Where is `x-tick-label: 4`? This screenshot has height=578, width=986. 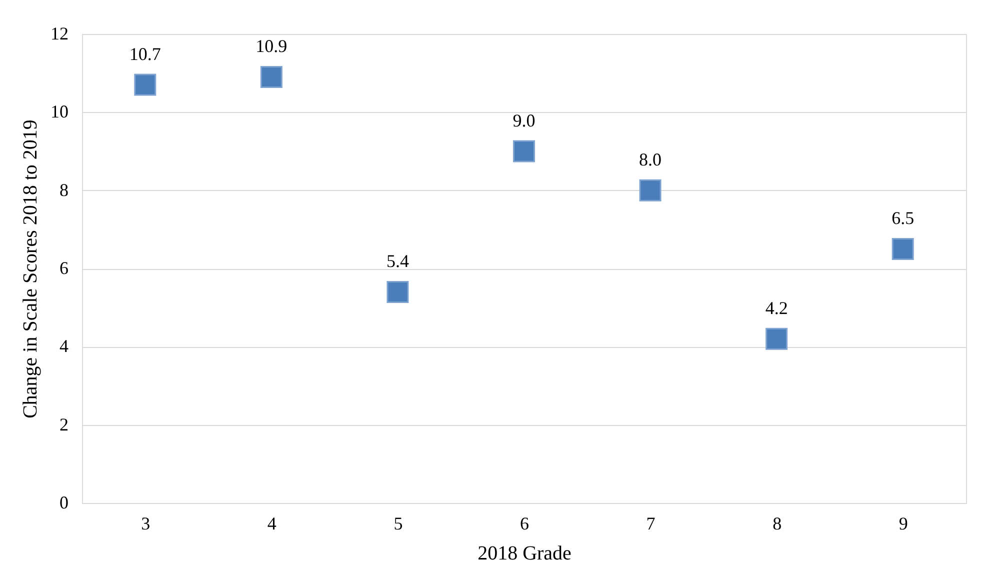 x-tick-label: 4 is located at coordinates (271, 524).